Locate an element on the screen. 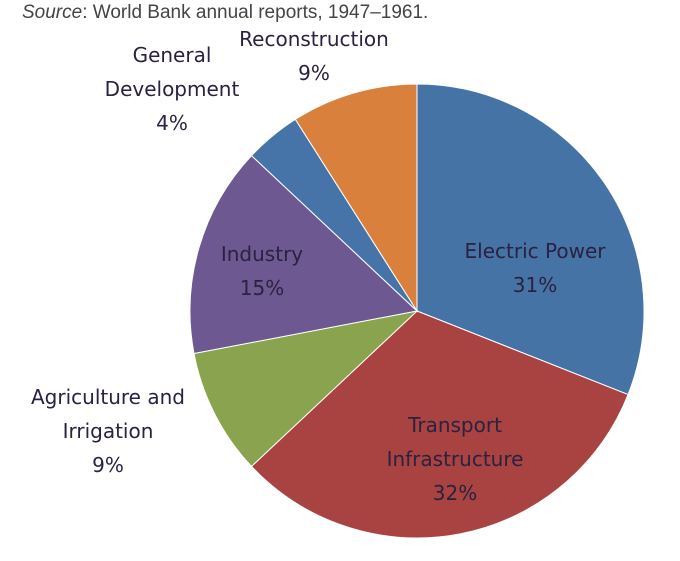  source-label: Source is located at coordinates (52, 12).